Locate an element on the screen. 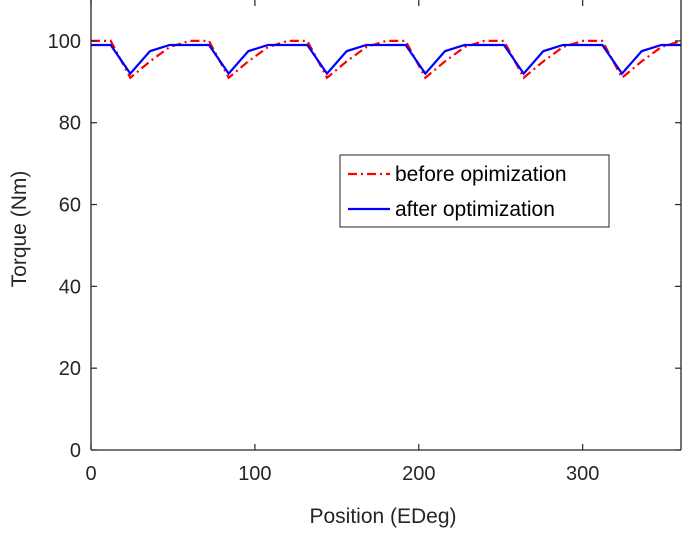  legend: before opimization after optimization is located at coordinates (474, 191).